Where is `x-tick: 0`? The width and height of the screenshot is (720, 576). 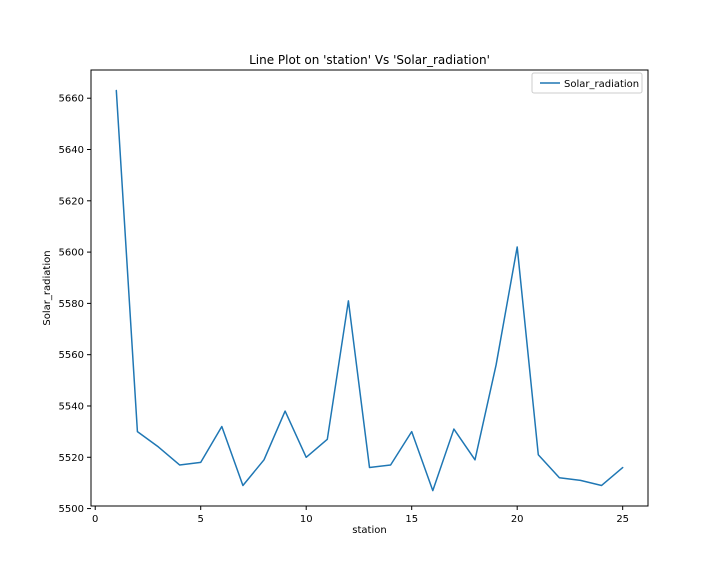 x-tick: 0 is located at coordinates (95, 515).